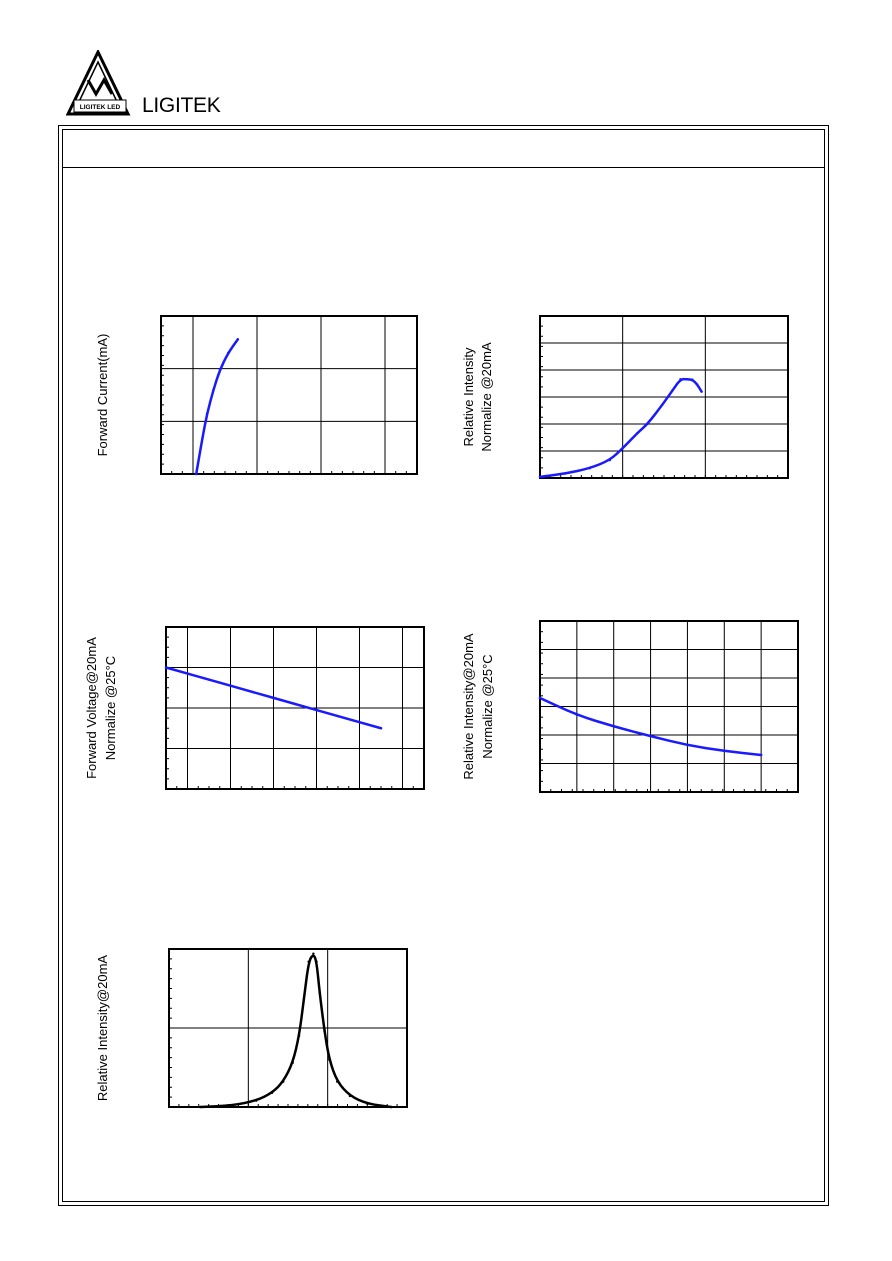  I want to click on chart-relative-intensity-current: Relative Intensity Normalize @20mA, so click(625, 397).